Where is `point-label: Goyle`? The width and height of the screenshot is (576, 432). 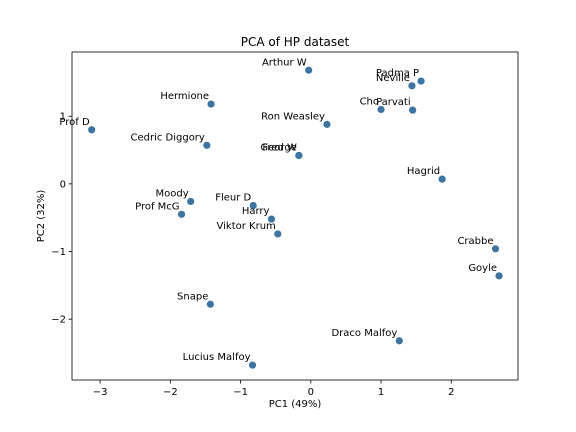
point-label: Goyle is located at coordinates (482, 268).